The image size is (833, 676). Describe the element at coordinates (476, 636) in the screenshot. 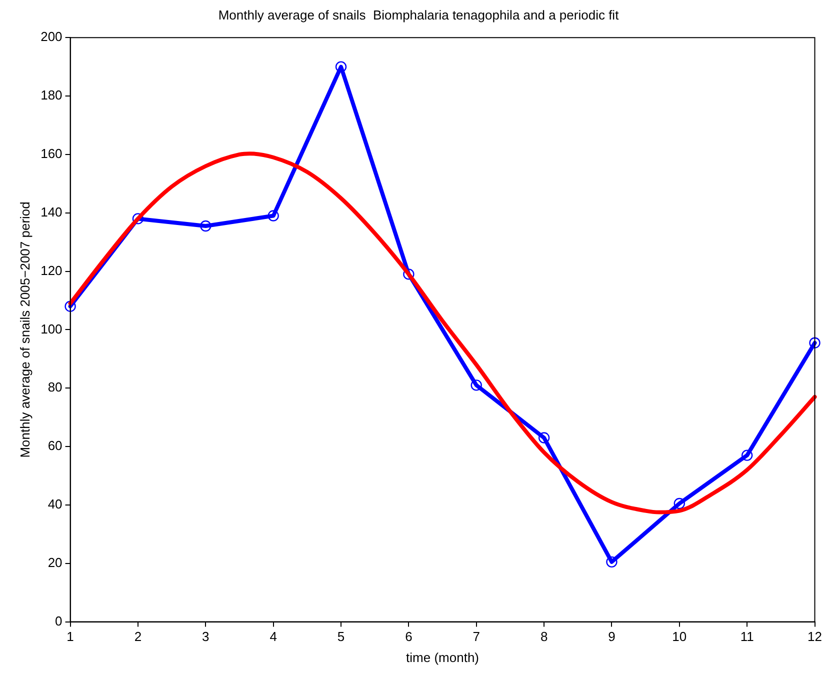

I see `x-tick-label: 7` at that location.